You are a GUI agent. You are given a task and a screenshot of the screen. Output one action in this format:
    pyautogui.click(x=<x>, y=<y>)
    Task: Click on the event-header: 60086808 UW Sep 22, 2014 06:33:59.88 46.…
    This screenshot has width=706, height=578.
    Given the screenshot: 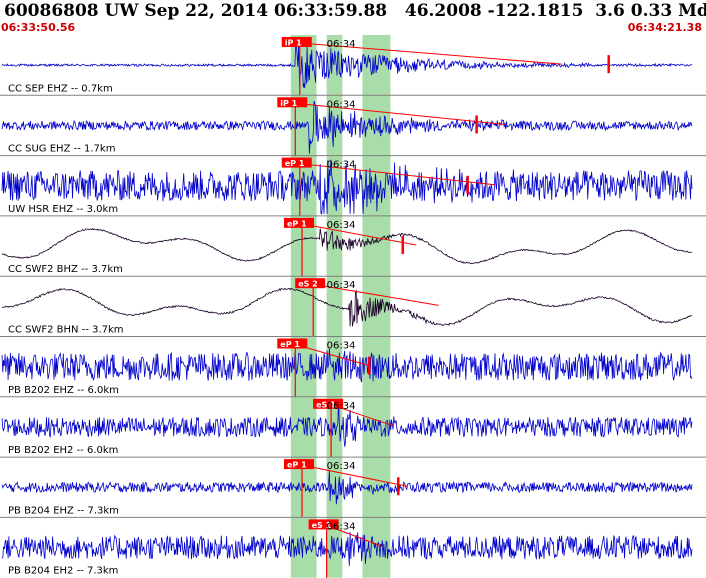 What is the action you would take?
    pyautogui.click(x=355, y=11)
    